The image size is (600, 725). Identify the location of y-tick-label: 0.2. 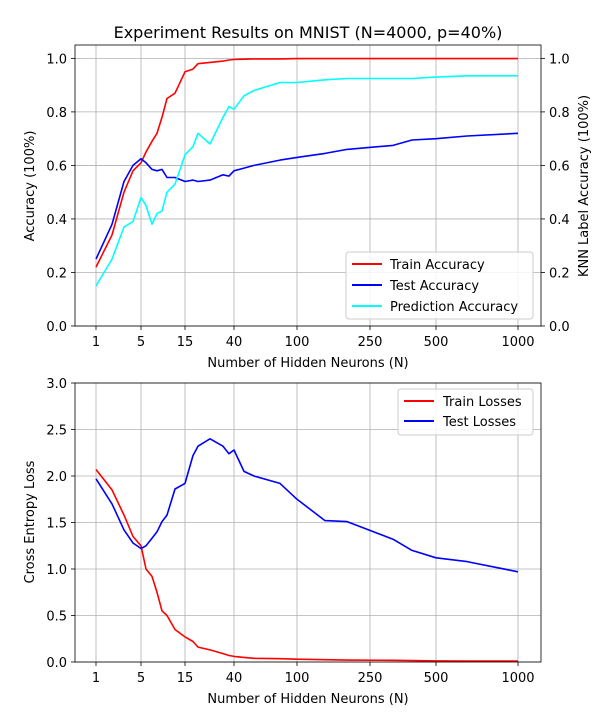
(56, 273).